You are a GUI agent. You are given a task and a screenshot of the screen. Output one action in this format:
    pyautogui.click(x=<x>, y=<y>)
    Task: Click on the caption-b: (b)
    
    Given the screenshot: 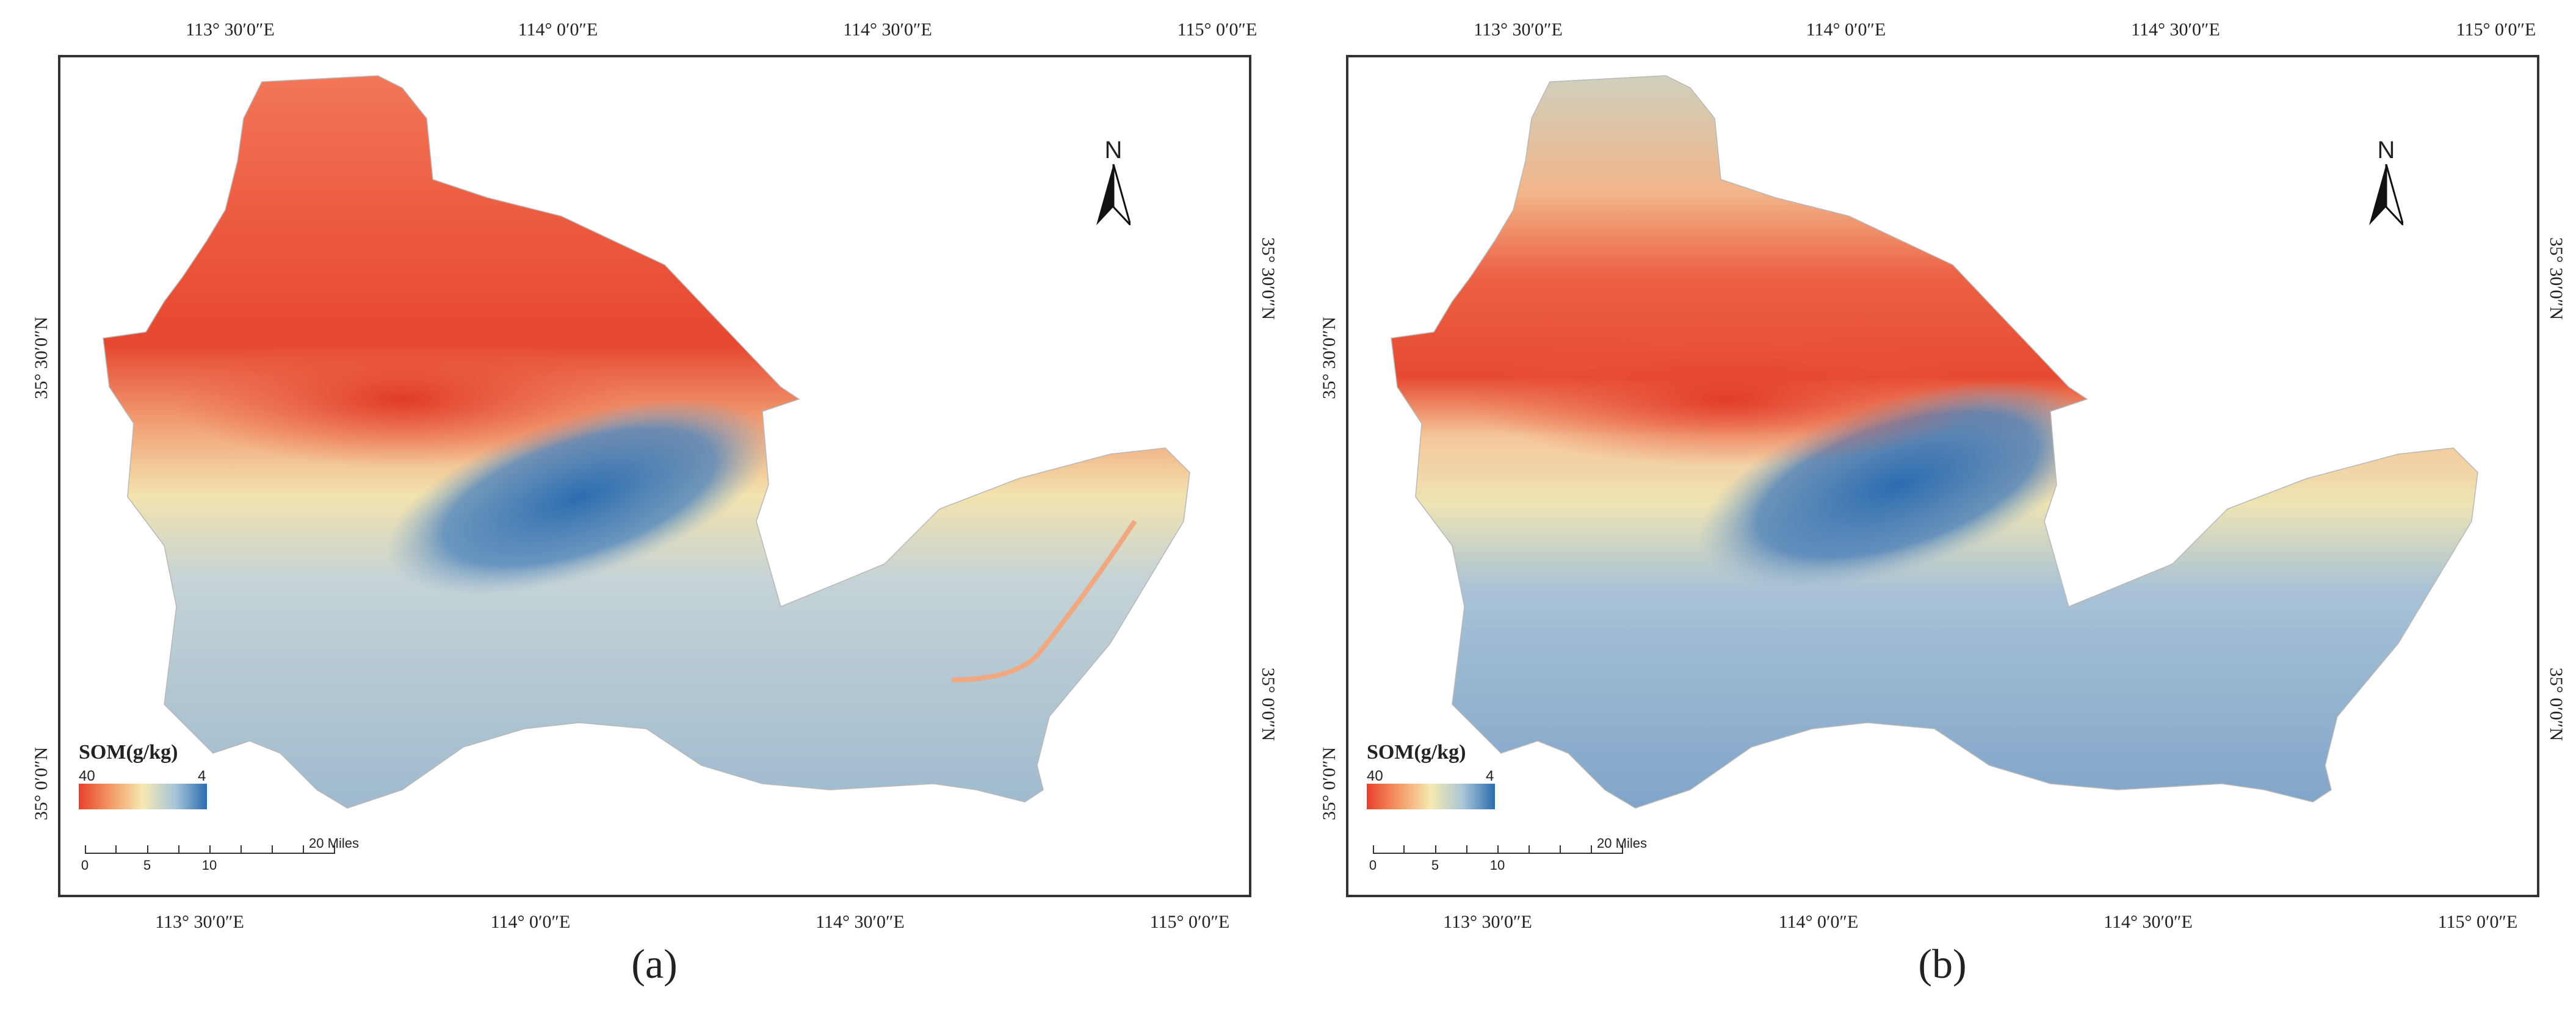 What is the action you would take?
    pyautogui.click(x=1942, y=964)
    